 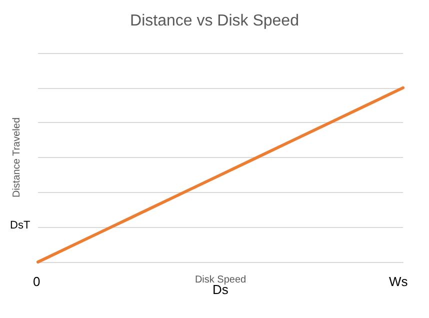 I want to click on text: DsT, so click(x=20, y=226).